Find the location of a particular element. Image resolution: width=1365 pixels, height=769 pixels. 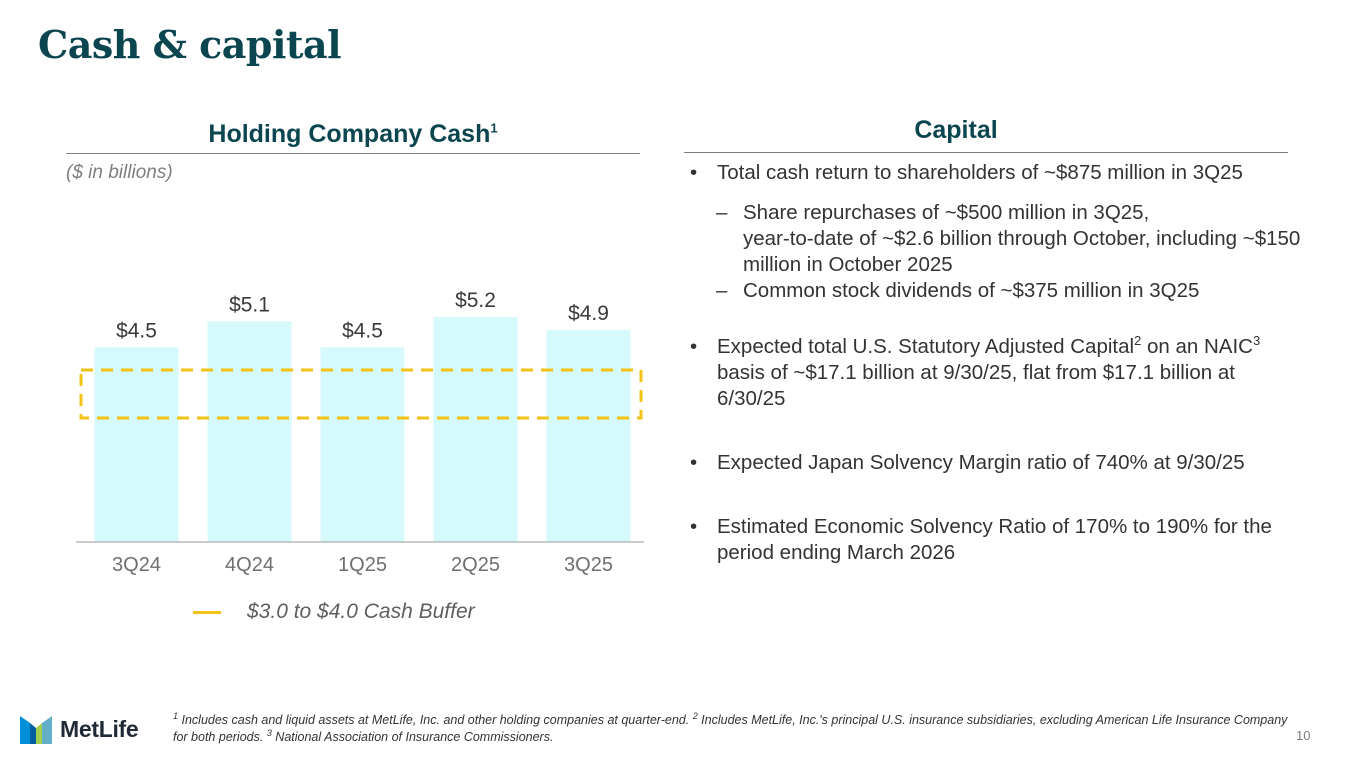

right-heading-rule is located at coordinates (986, 152).